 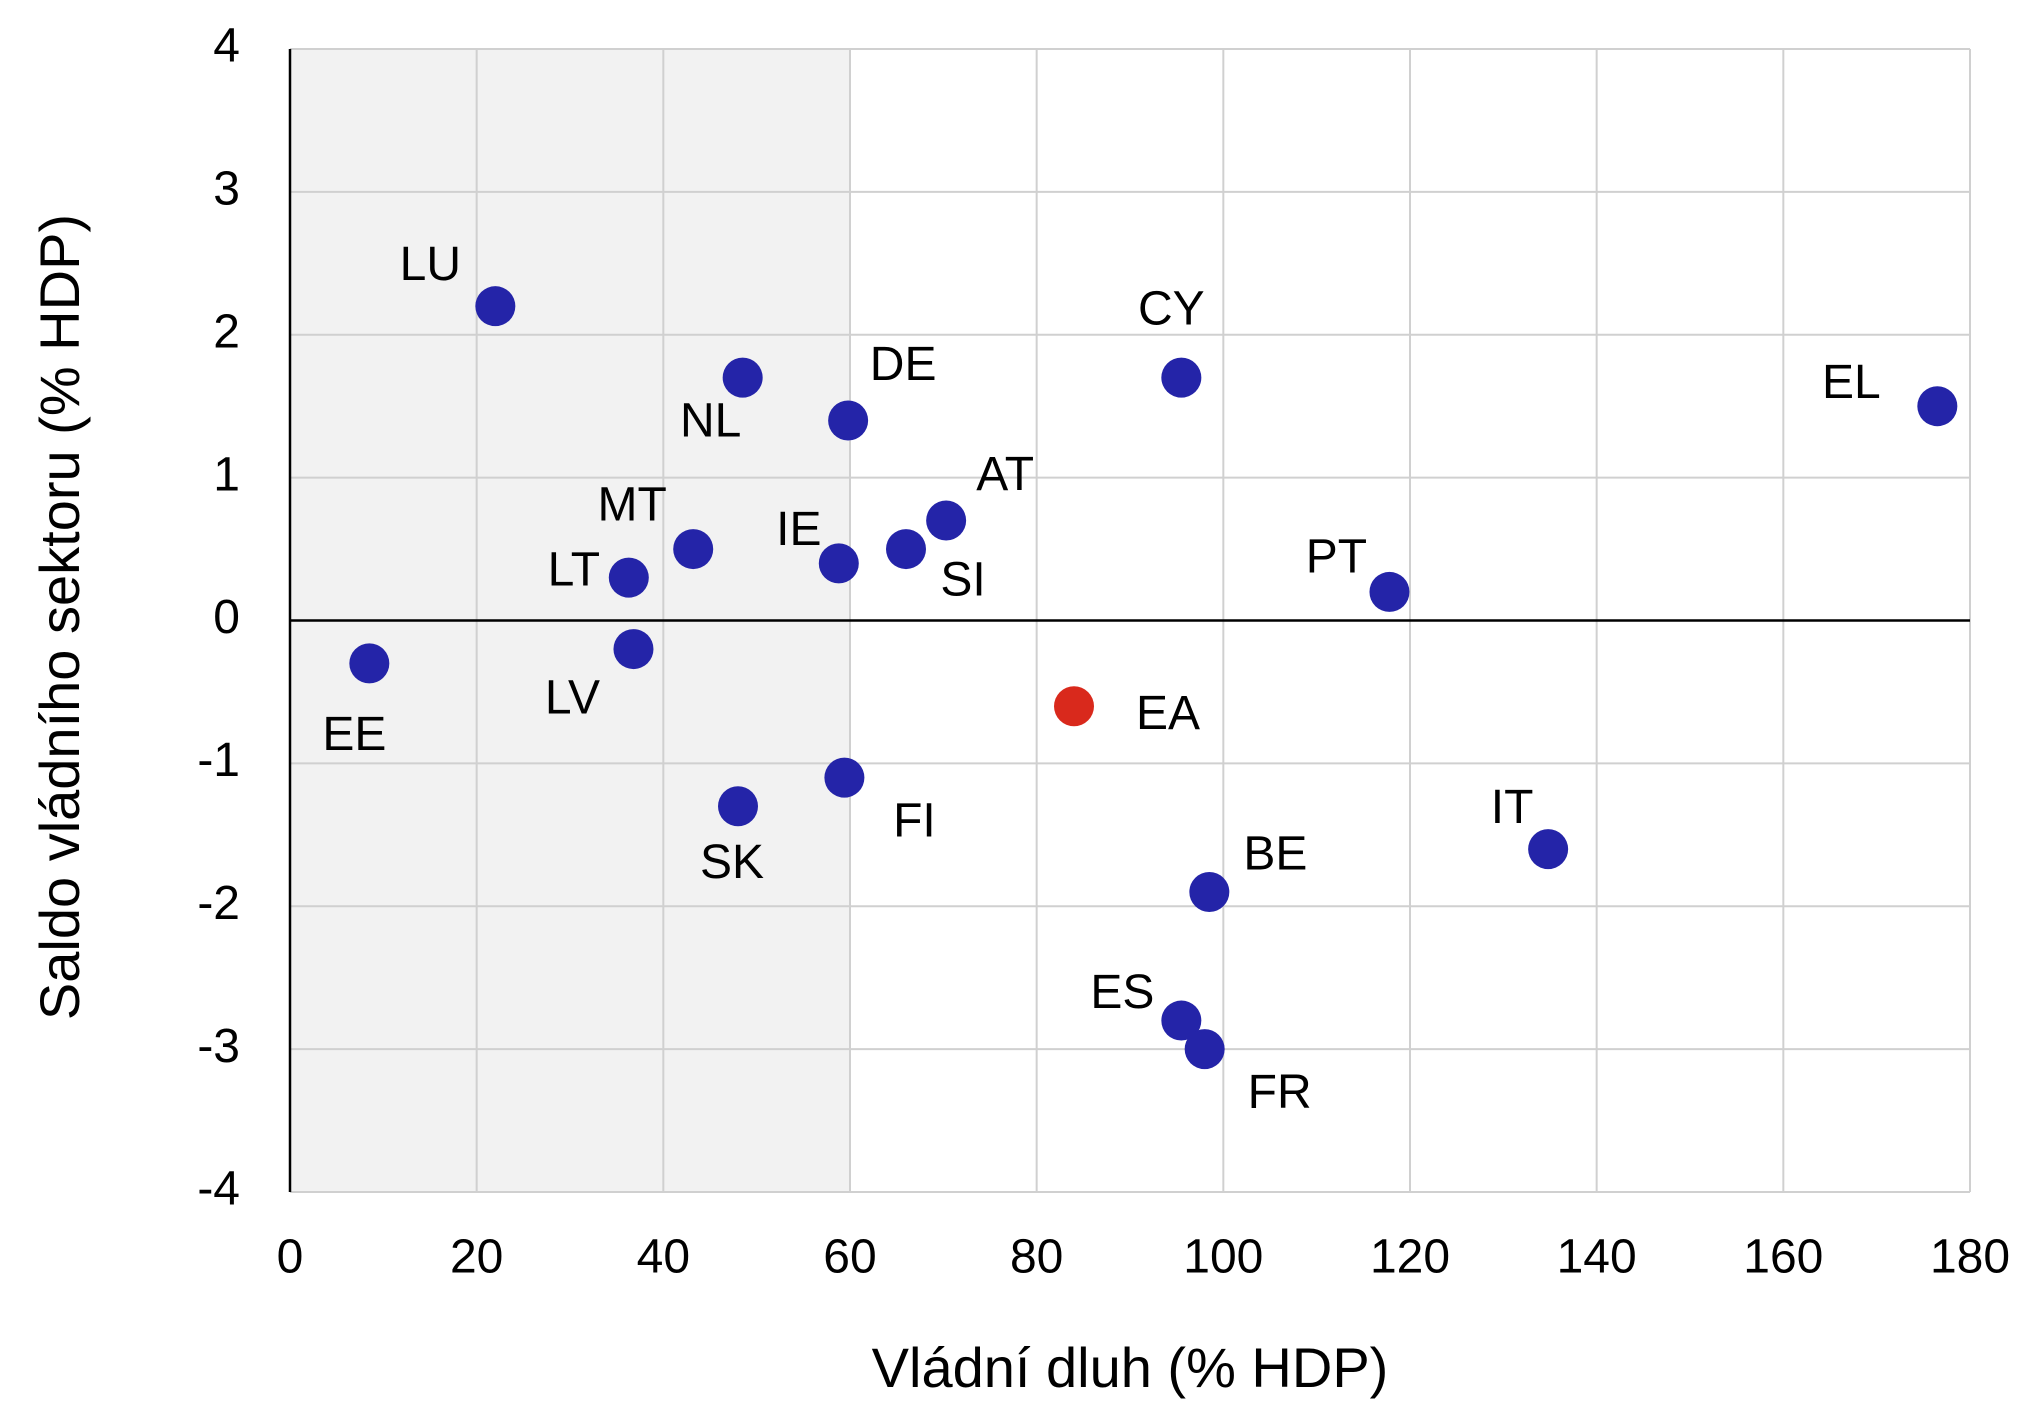 I want to click on point-label: IE, so click(x=798, y=529).